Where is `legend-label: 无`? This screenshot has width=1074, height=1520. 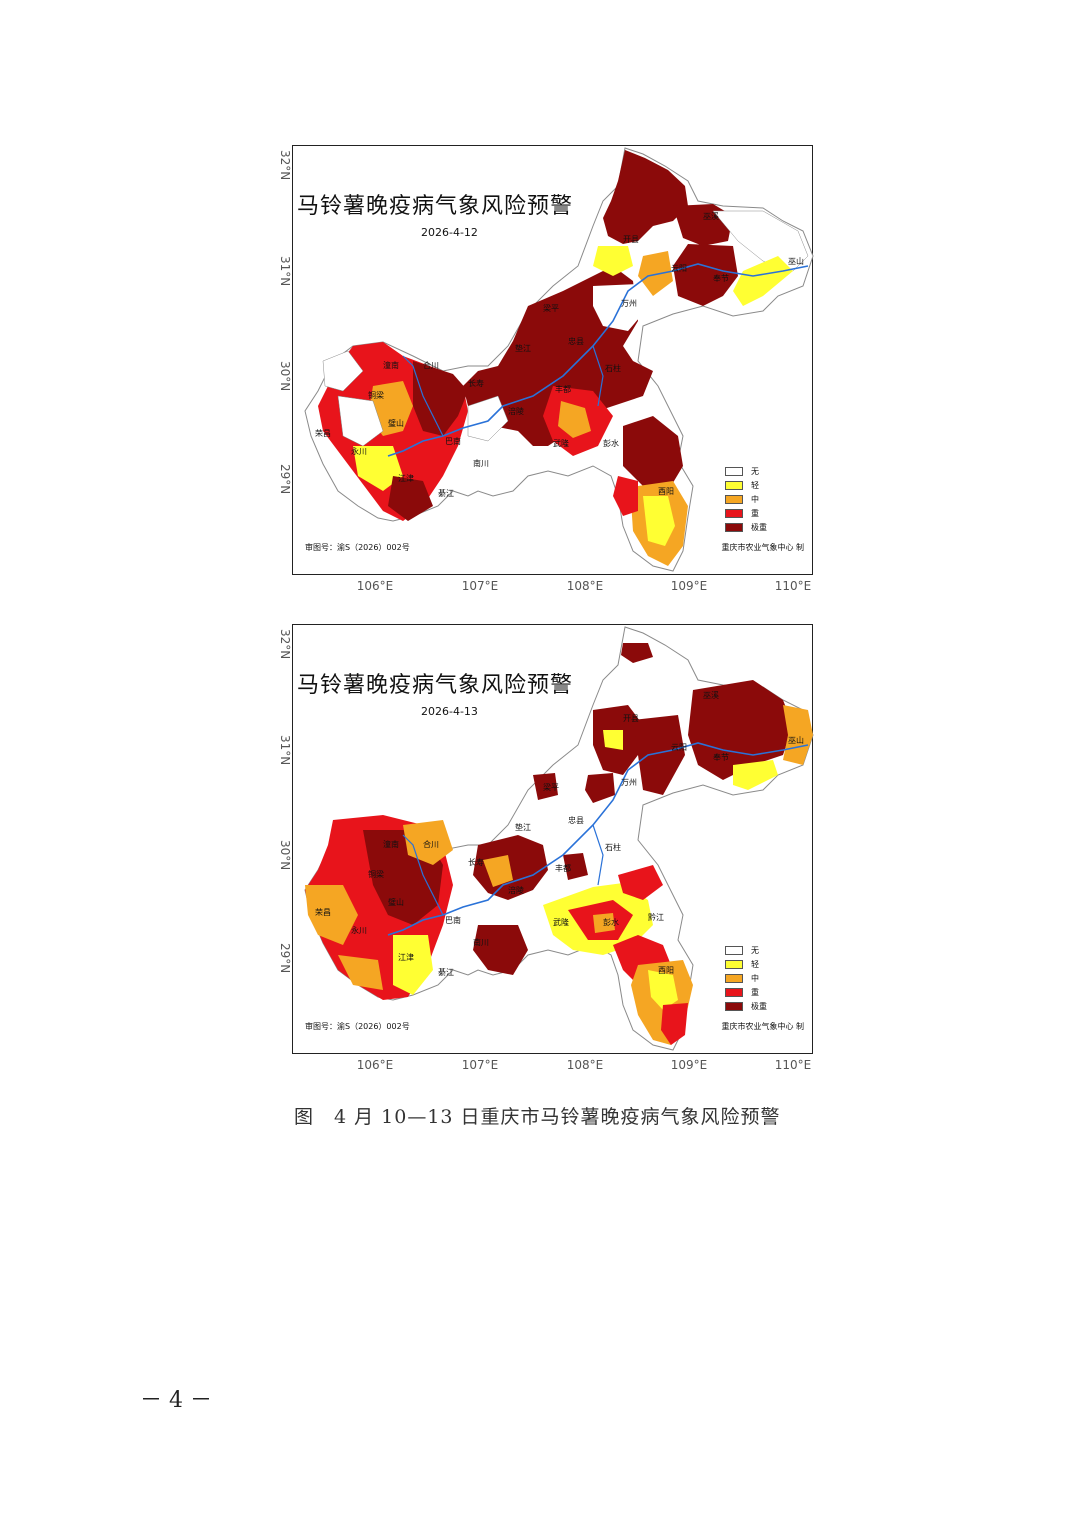 legend-label: 无 is located at coordinates (755, 471).